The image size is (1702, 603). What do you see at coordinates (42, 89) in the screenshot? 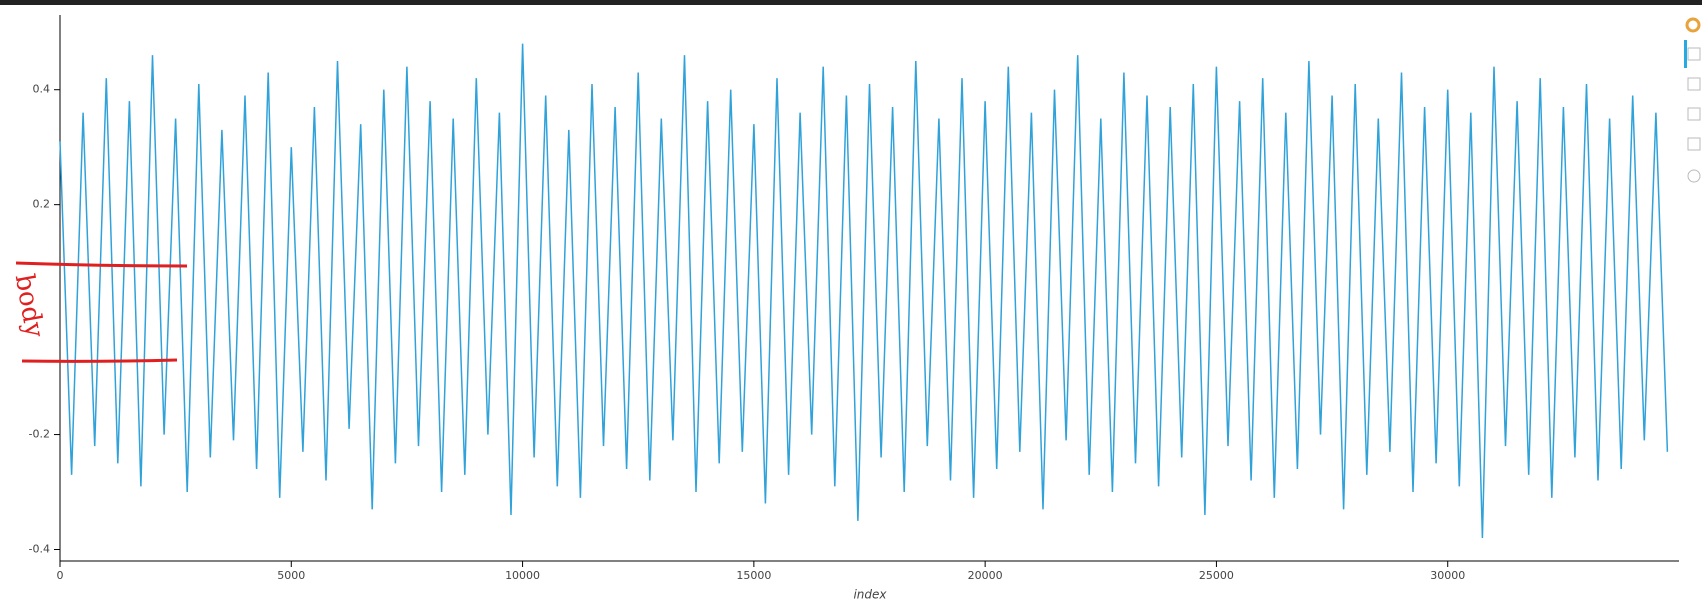
I see `y-tick-label: 0.4` at bounding box center [42, 89].